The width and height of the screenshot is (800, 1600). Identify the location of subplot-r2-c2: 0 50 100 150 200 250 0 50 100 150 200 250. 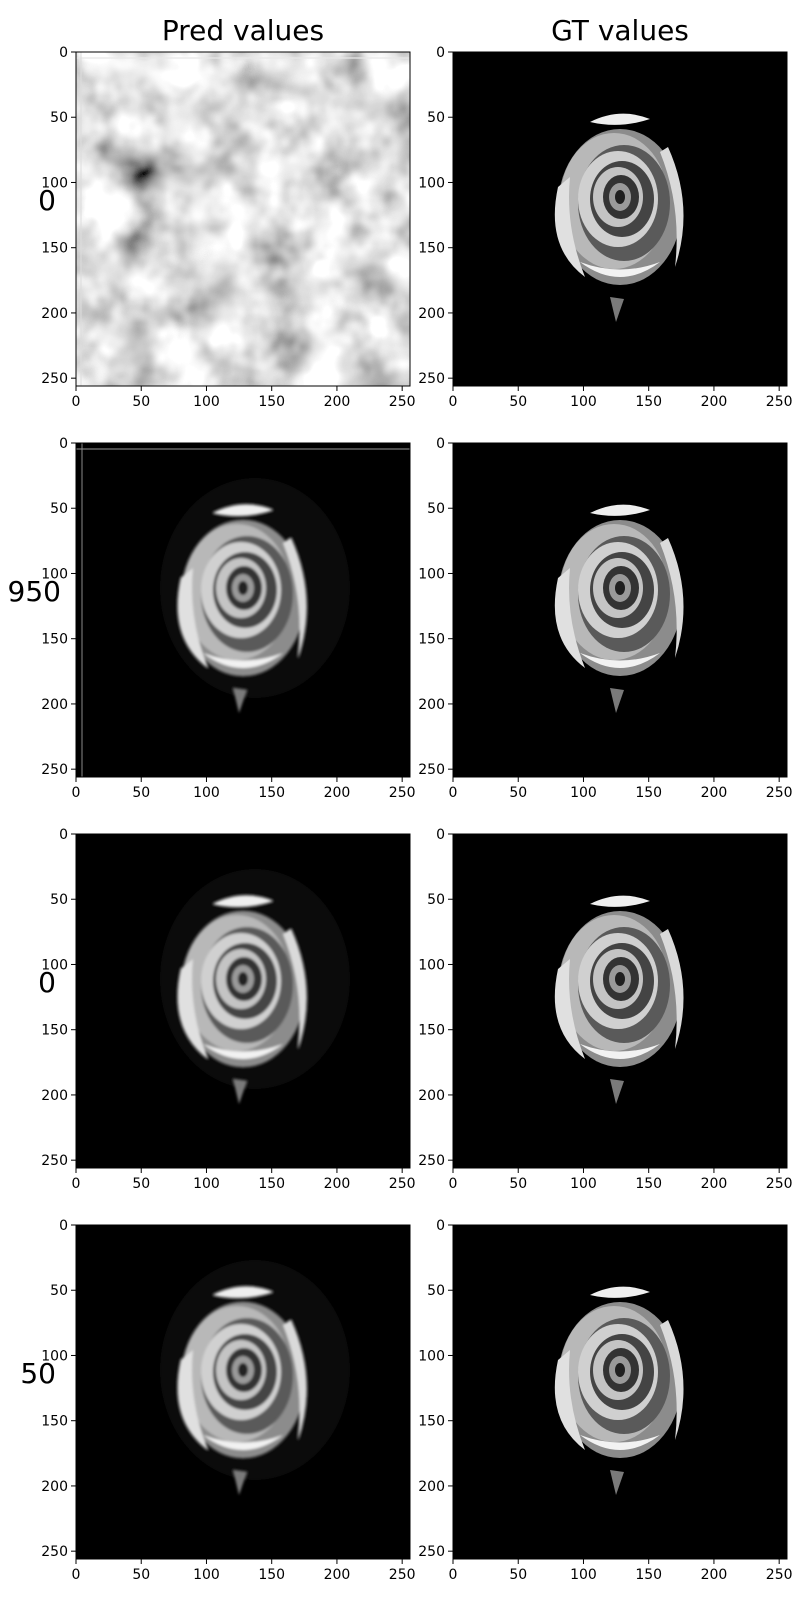
(605, 618).